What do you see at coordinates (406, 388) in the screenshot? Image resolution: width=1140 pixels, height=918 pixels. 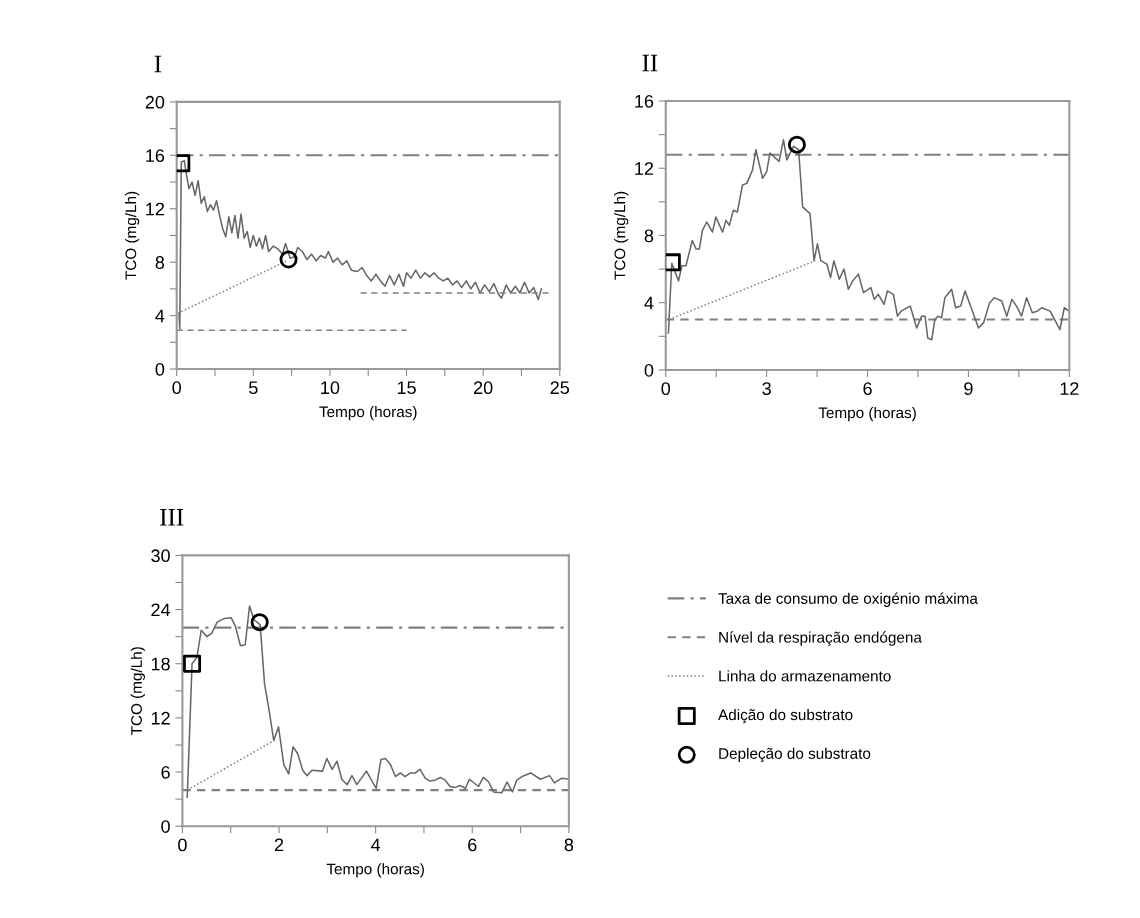 I see `x-tick-label: 15` at bounding box center [406, 388].